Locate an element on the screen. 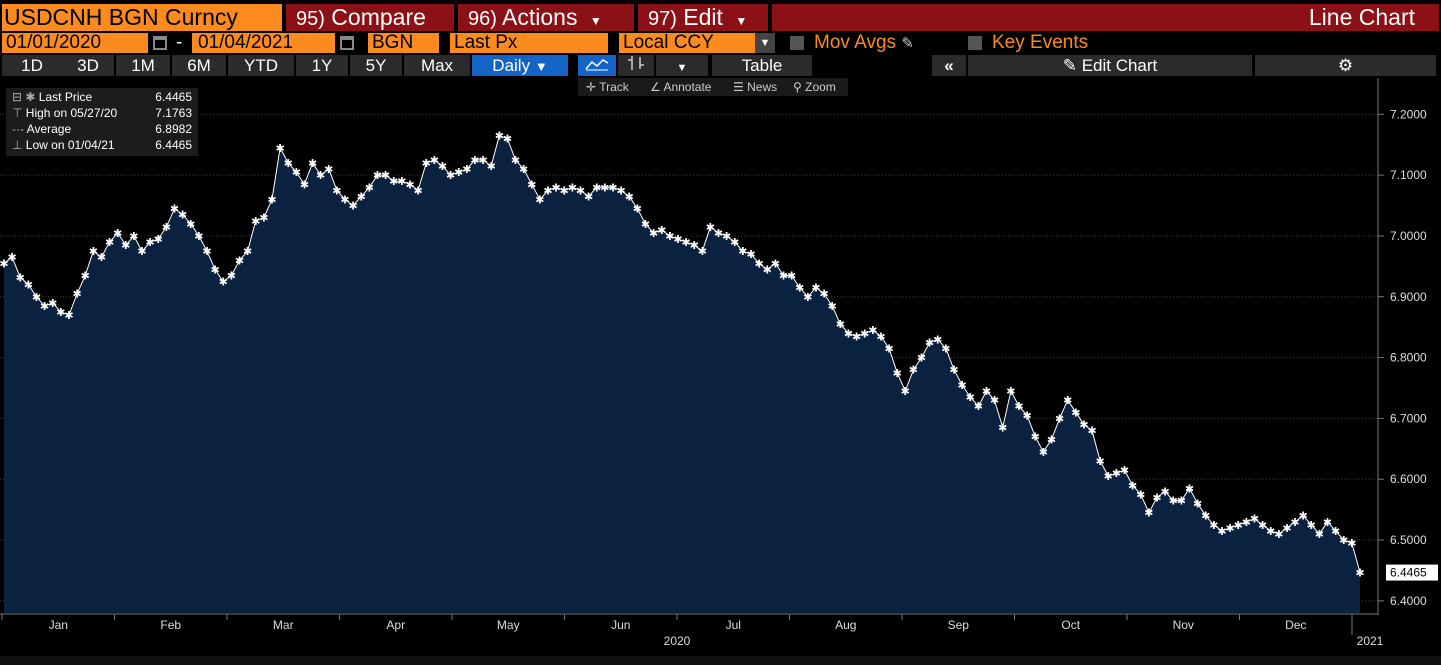  end-calendar-icon is located at coordinates (347, 43).